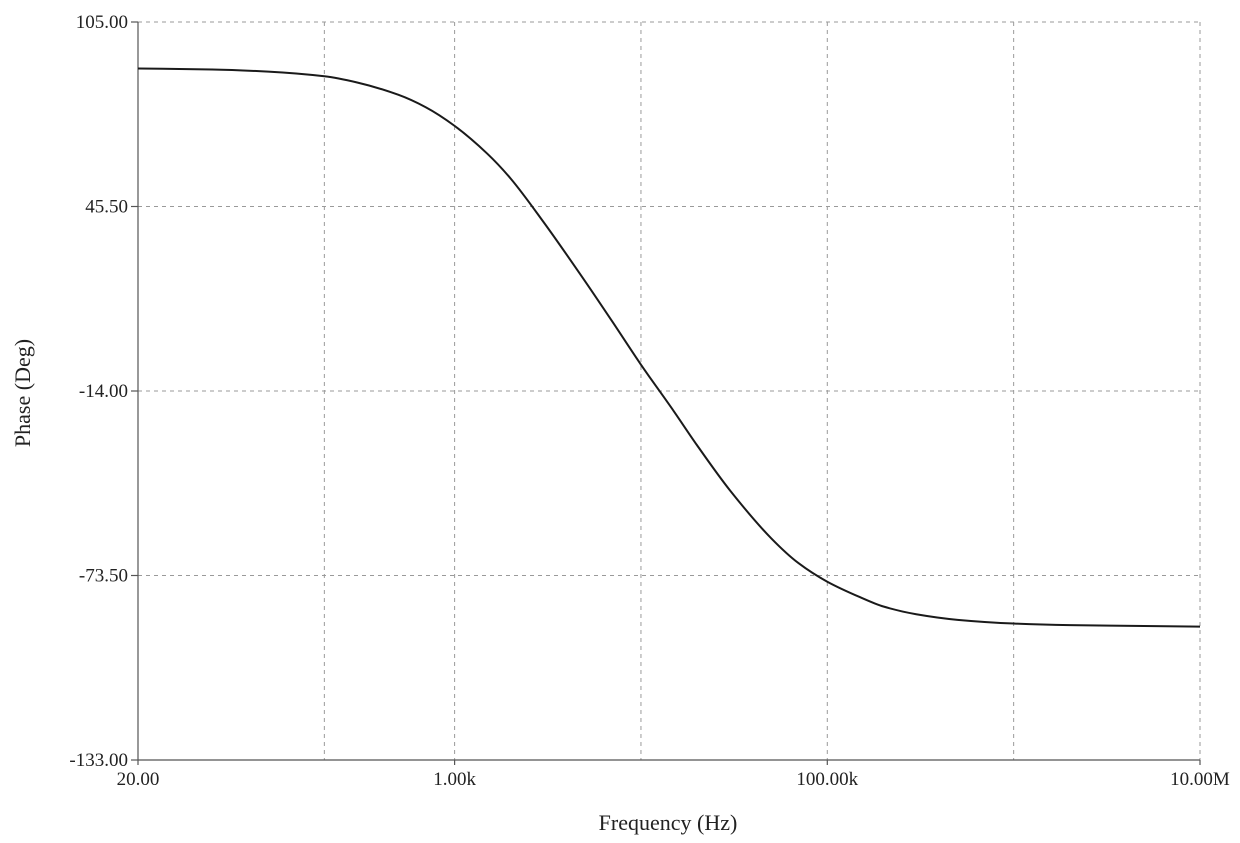 This screenshot has height=843, width=1240. Describe the element at coordinates (106, 207) in the screenshot. I see `y-tick-label-1: 45.50` at that location.